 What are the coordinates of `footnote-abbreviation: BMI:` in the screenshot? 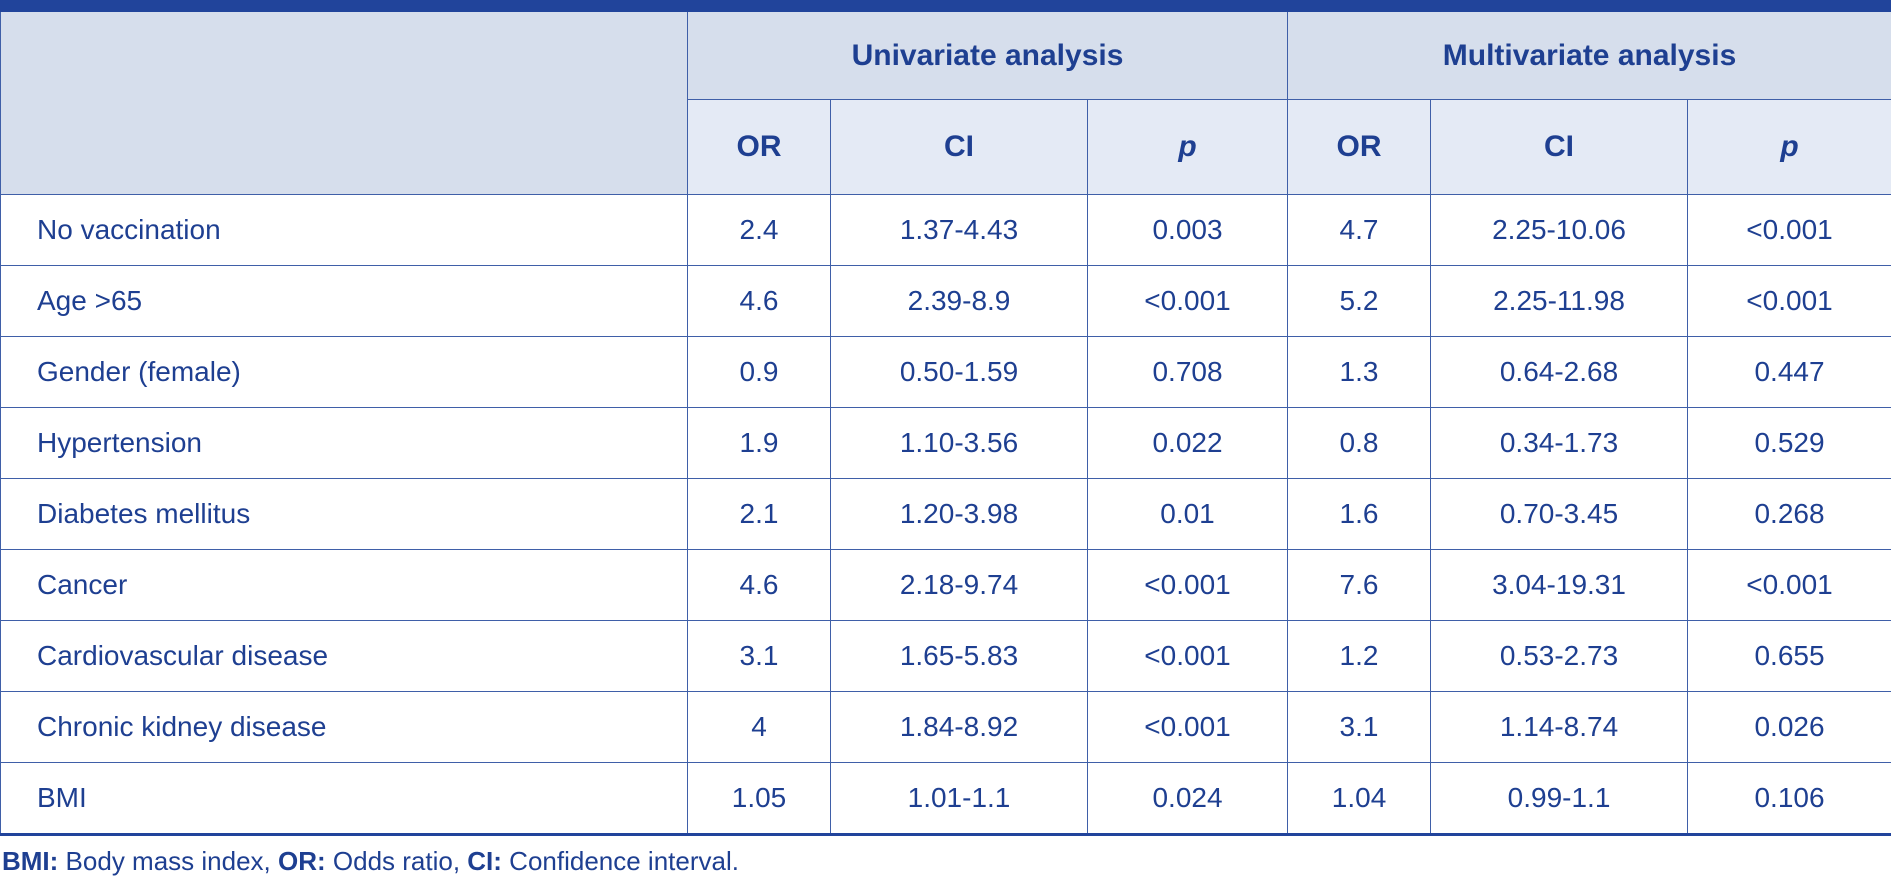 It's located at (30, 861).